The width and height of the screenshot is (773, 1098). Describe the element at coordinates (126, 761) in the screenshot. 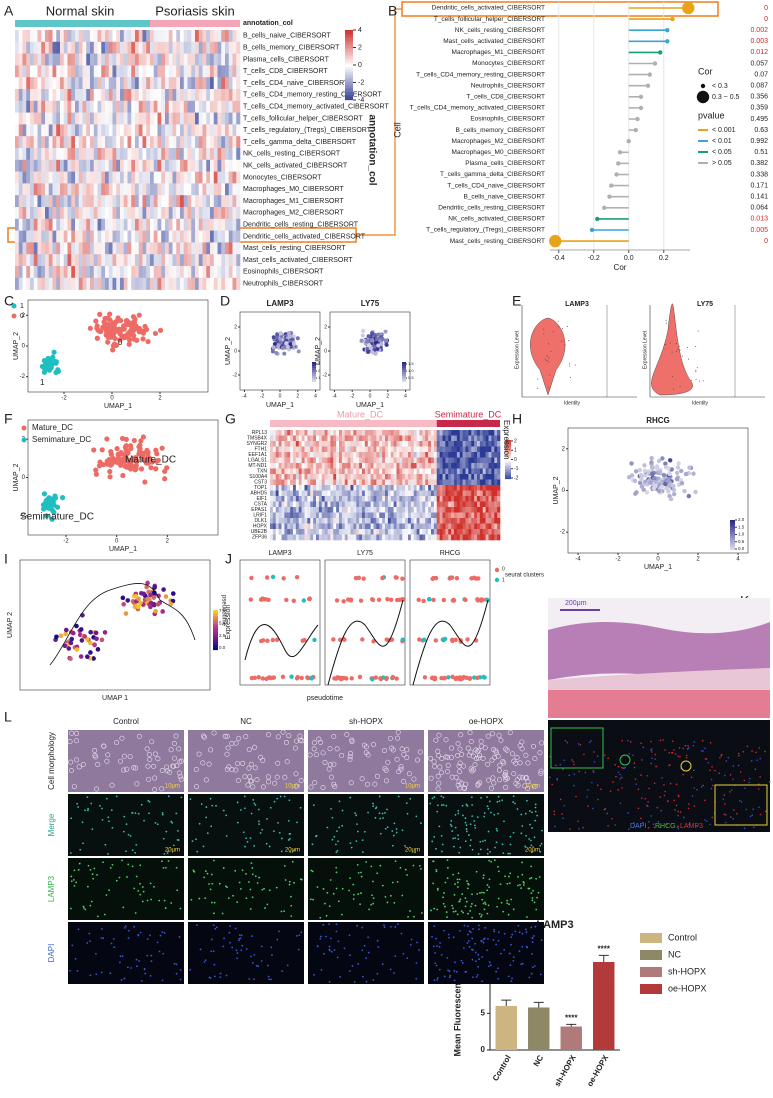

I see `micrograph` at that location.